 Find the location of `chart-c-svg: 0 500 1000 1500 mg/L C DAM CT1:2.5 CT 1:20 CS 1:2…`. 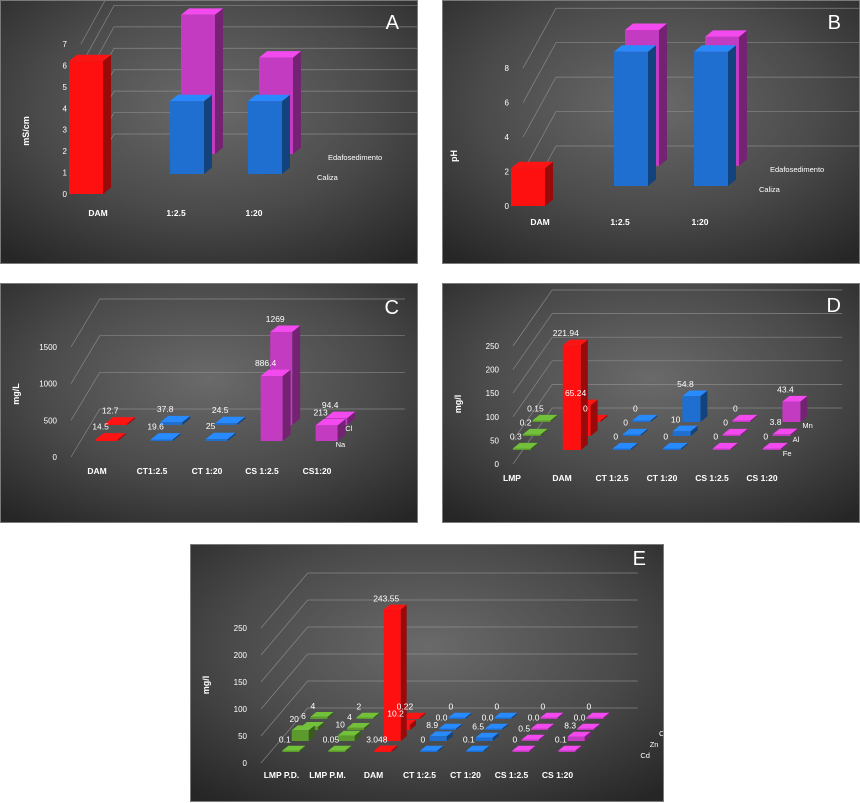

chart-c-svg: 0 500 1000 1500 mg/L C DAM CT1:2.5 CT 1:20 CS 1:2… is located at coordinates (209, 403).